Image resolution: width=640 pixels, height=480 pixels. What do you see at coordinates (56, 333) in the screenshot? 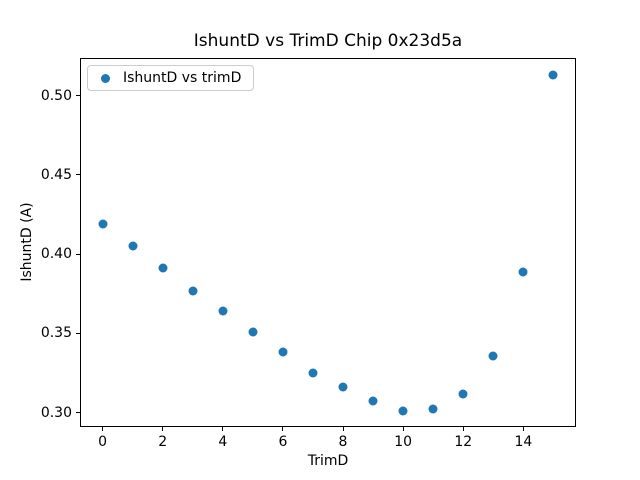
I see `y-tick-label: 0.35` at bounding box center [56, 333].